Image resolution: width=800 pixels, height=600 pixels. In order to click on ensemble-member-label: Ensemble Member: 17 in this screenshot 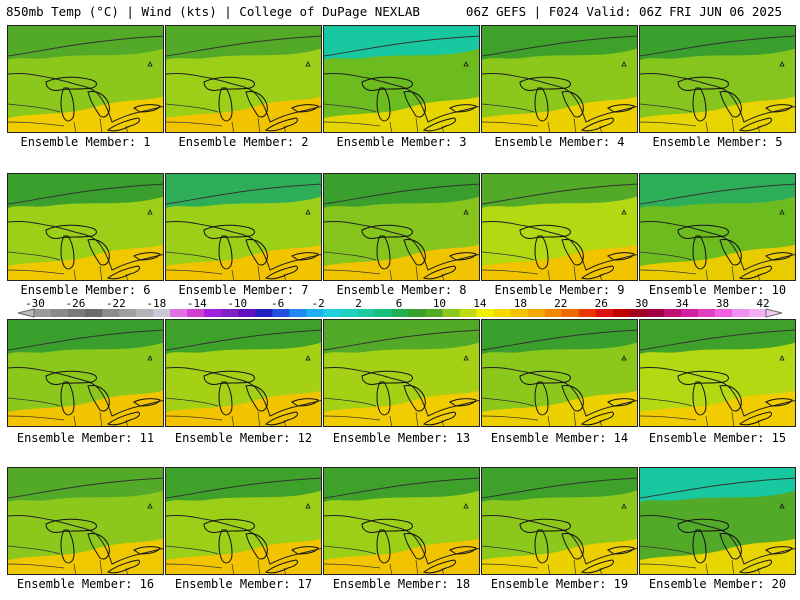, I will do `click(243, 584)`.